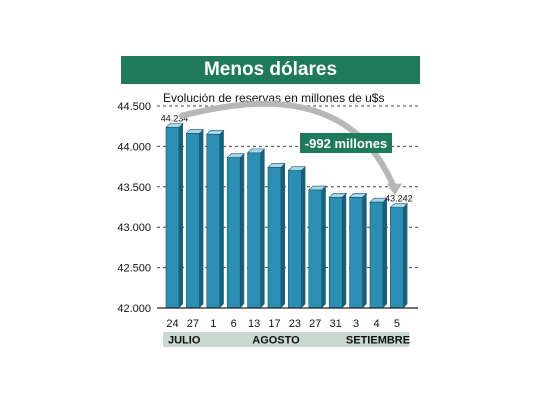  I want to click on annotation-label: -992 millones, so click(346, 143).